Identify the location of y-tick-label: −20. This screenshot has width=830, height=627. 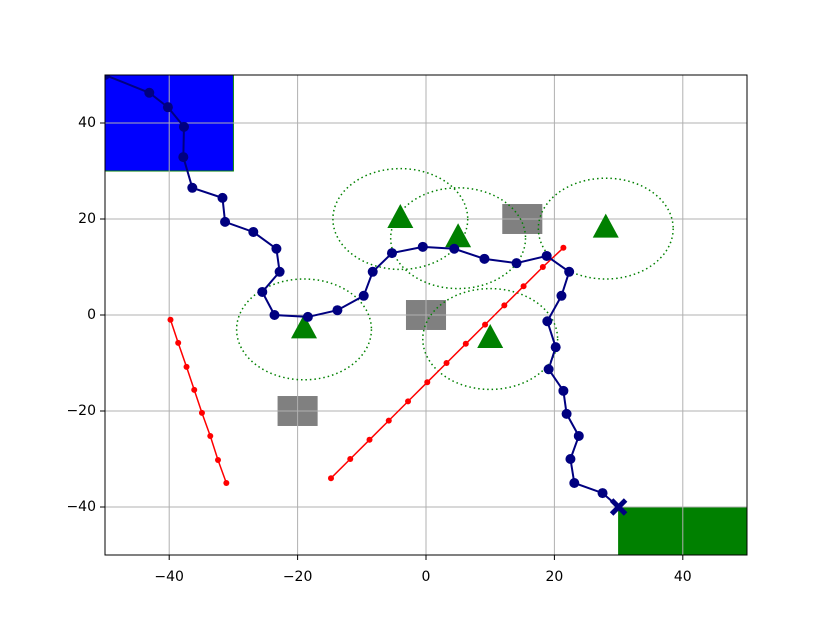
(81, 411).